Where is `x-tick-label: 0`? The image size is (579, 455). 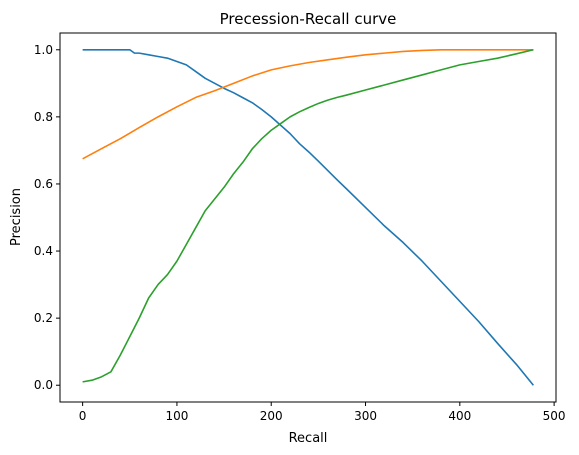
x-tick-label: 0 is located at coordinates (83, 416).